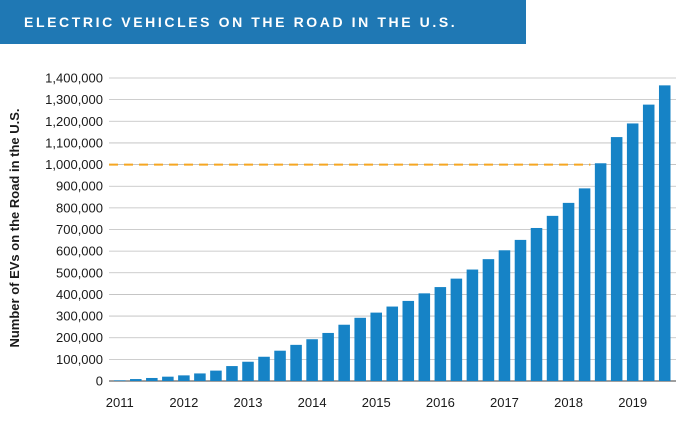 This screenshot has width=679, height=421. What do you see at coordinates (504, 402) in the screenshot?
I see `x-tick-label: 2017` at bounding box center [504, 402].